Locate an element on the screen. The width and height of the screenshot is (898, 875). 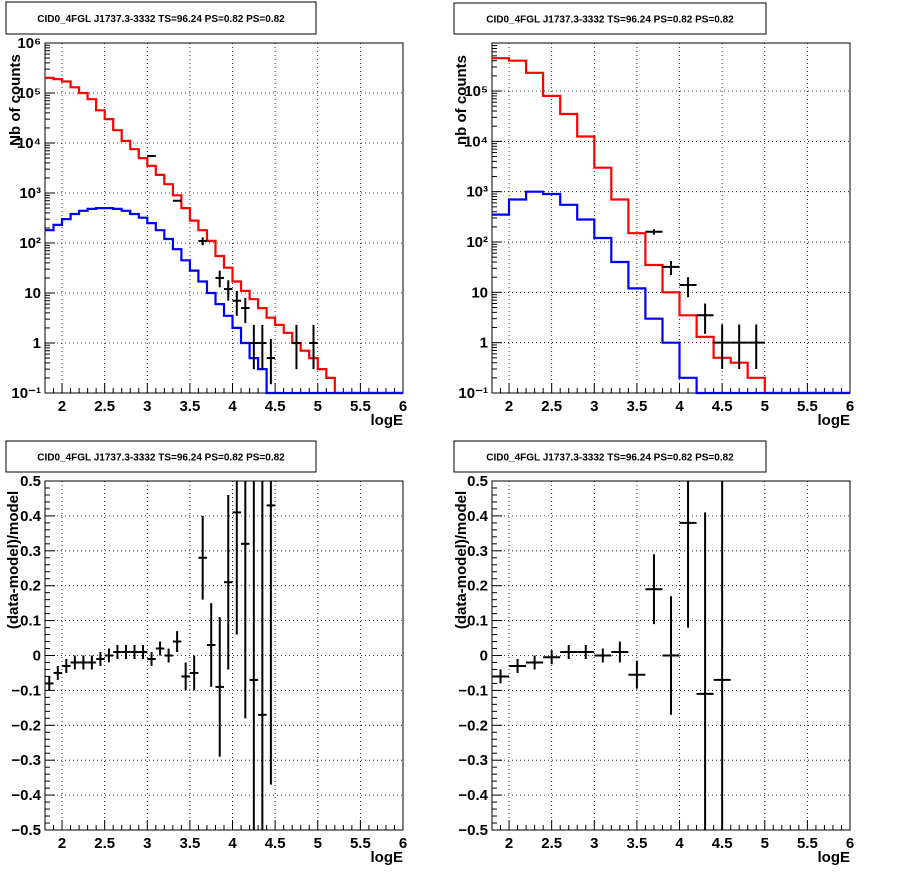
total-model-histogram is located at coordinates (224, 235).